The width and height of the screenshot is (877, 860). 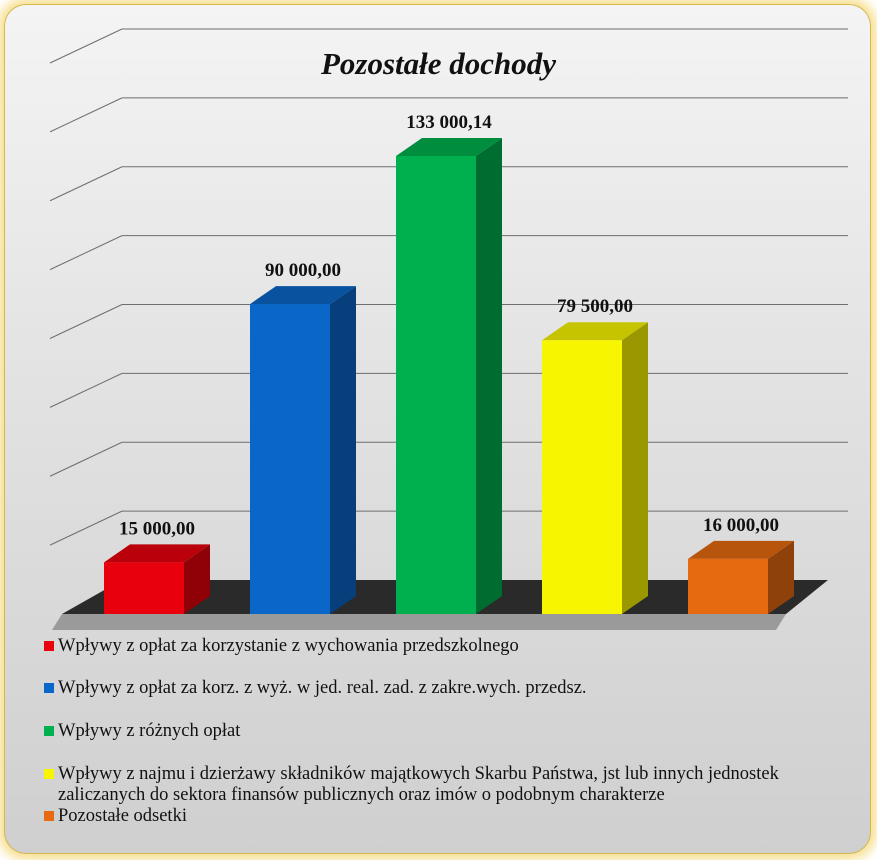 What do you see at coordinates (741, 525) in the screenshot?
I see `data-label: 16 000,00` at bounding box center [741, 525].